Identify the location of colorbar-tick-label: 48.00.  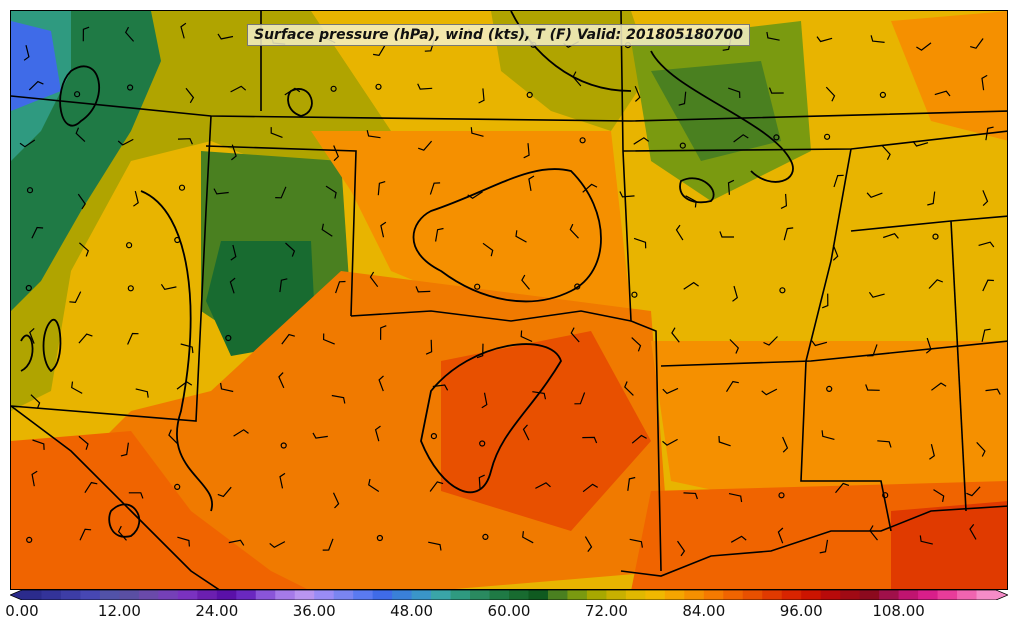
(412, 611).